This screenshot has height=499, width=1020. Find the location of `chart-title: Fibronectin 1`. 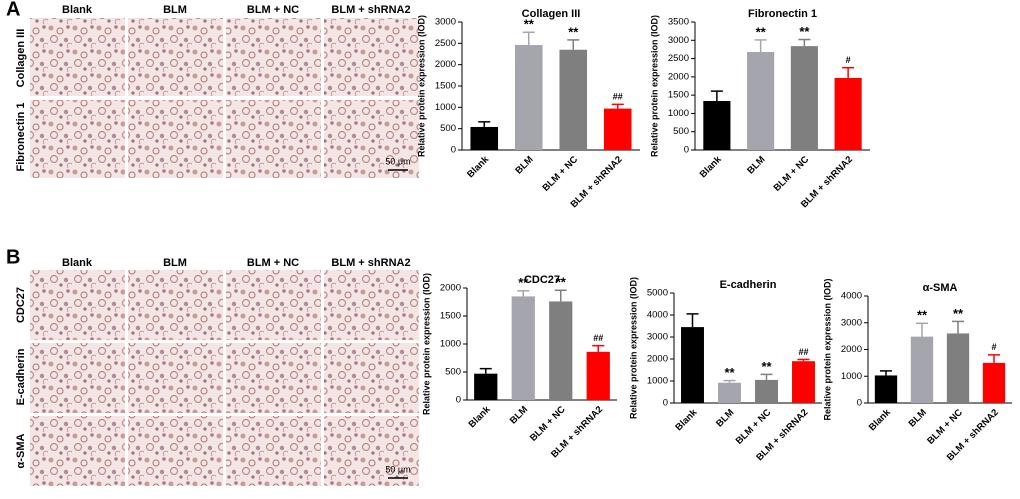

chart-title: Fibronectin 1 is located at coordinates (782, 14).